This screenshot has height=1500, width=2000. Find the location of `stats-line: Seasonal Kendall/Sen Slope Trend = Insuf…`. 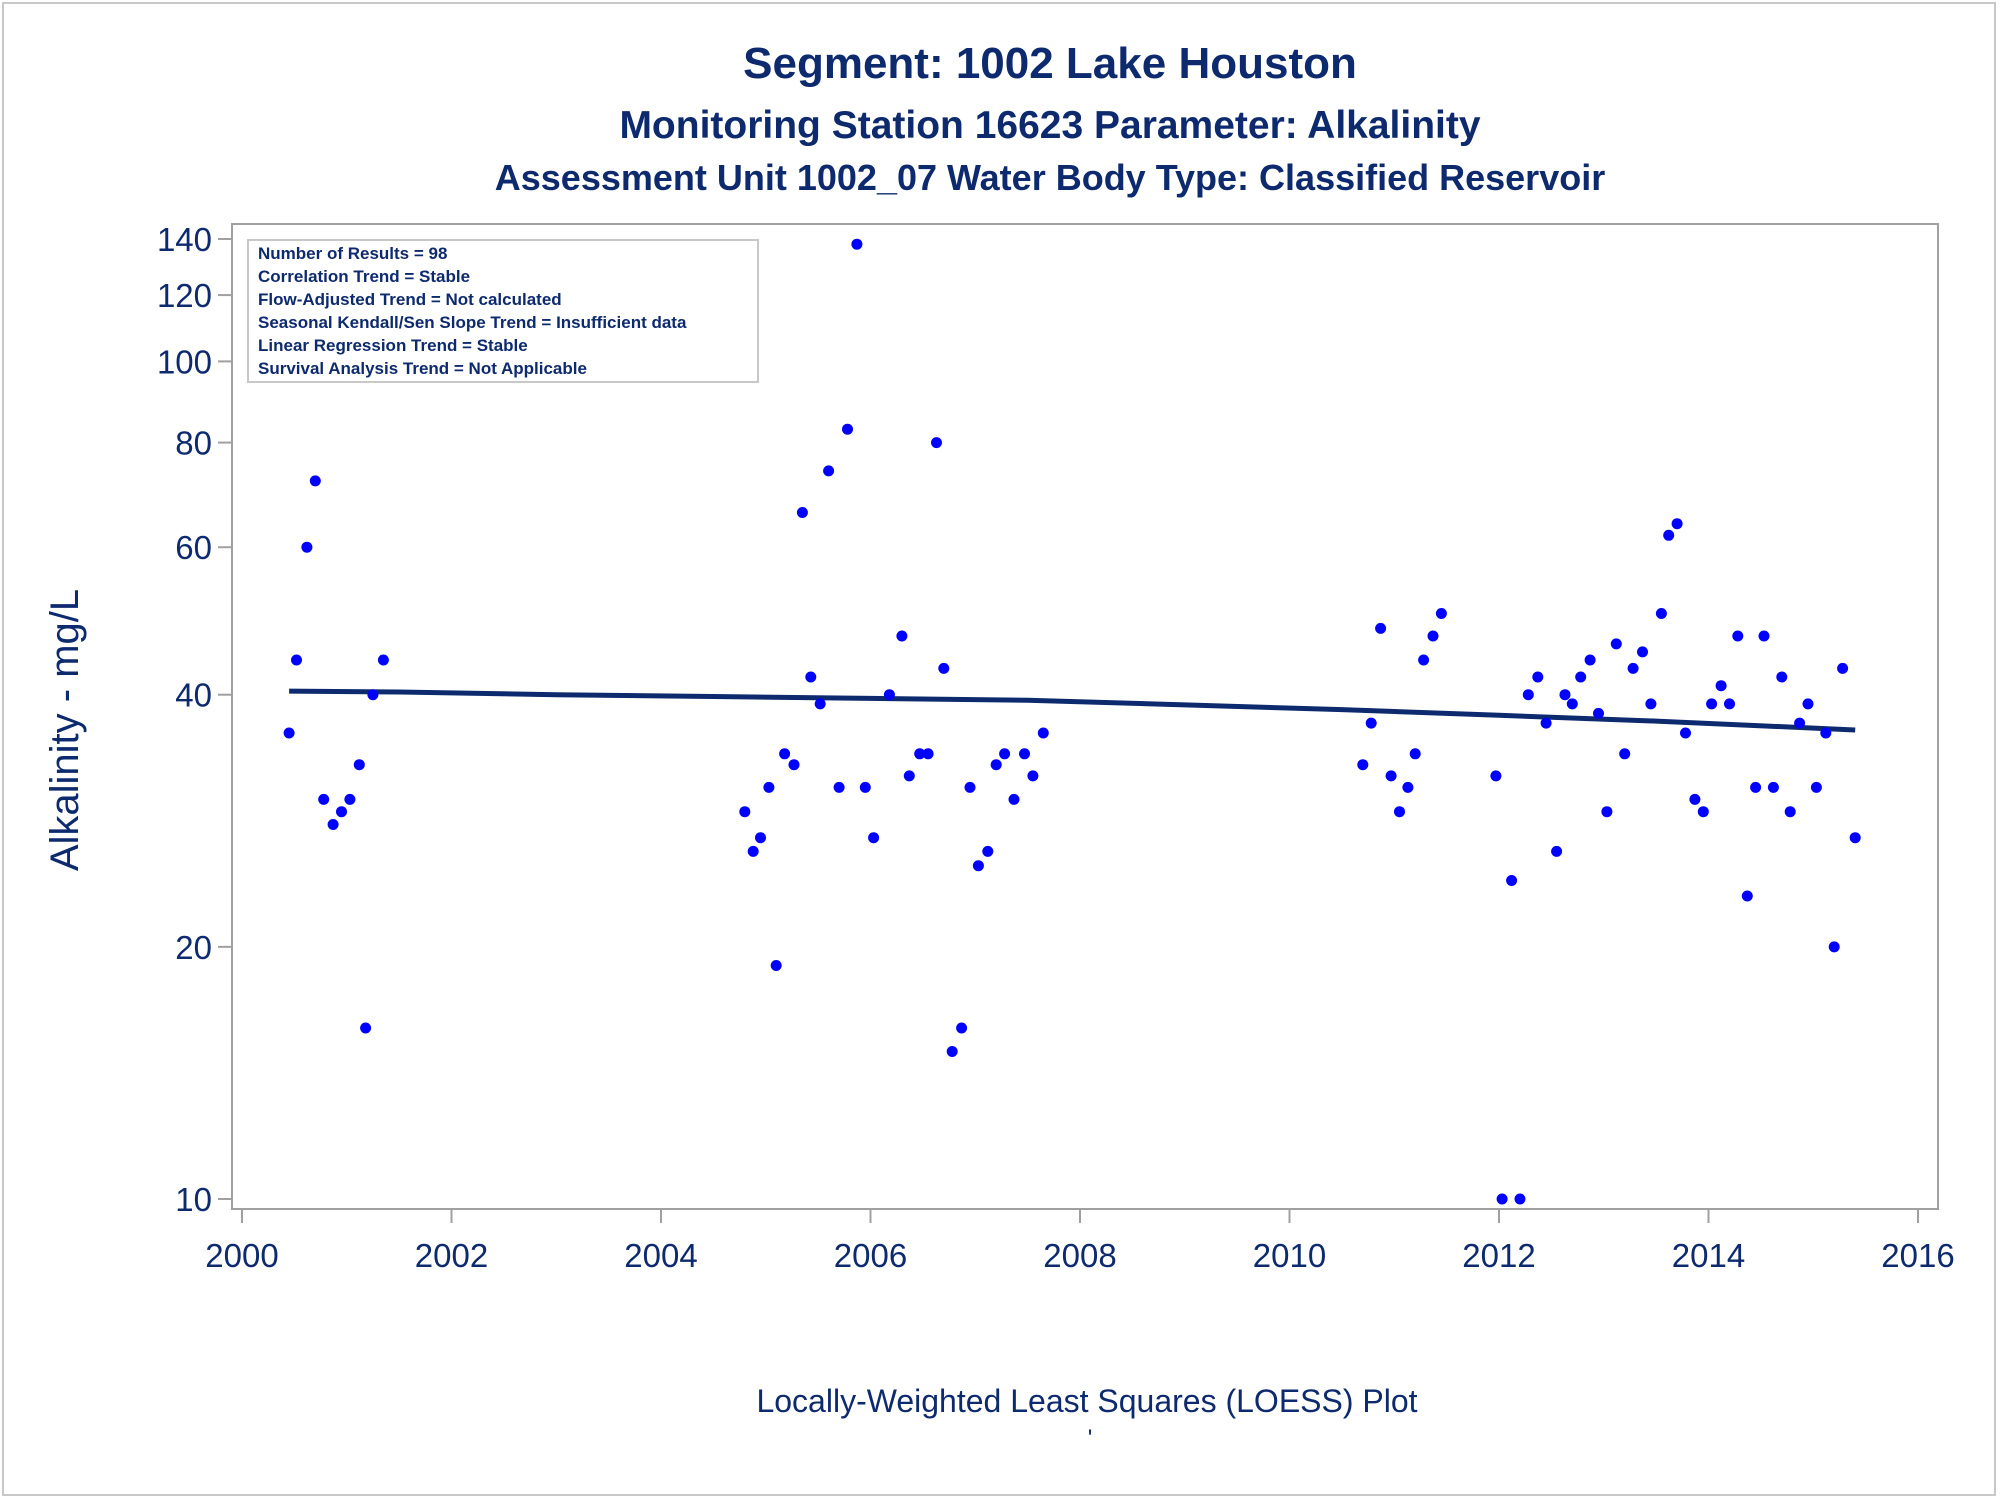

stats-line: Seasonal Kendall/Sen Slope Trend = Insuf… is located at coordinates (472, 322).